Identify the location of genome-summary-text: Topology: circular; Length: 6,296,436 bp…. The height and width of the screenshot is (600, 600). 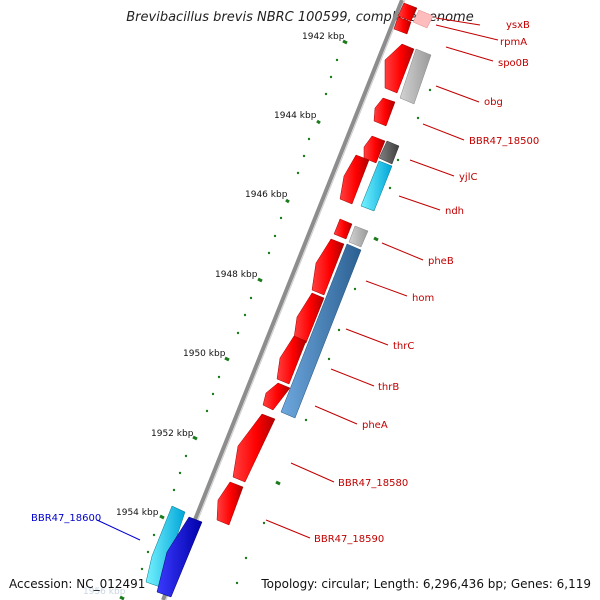
(426, 584).